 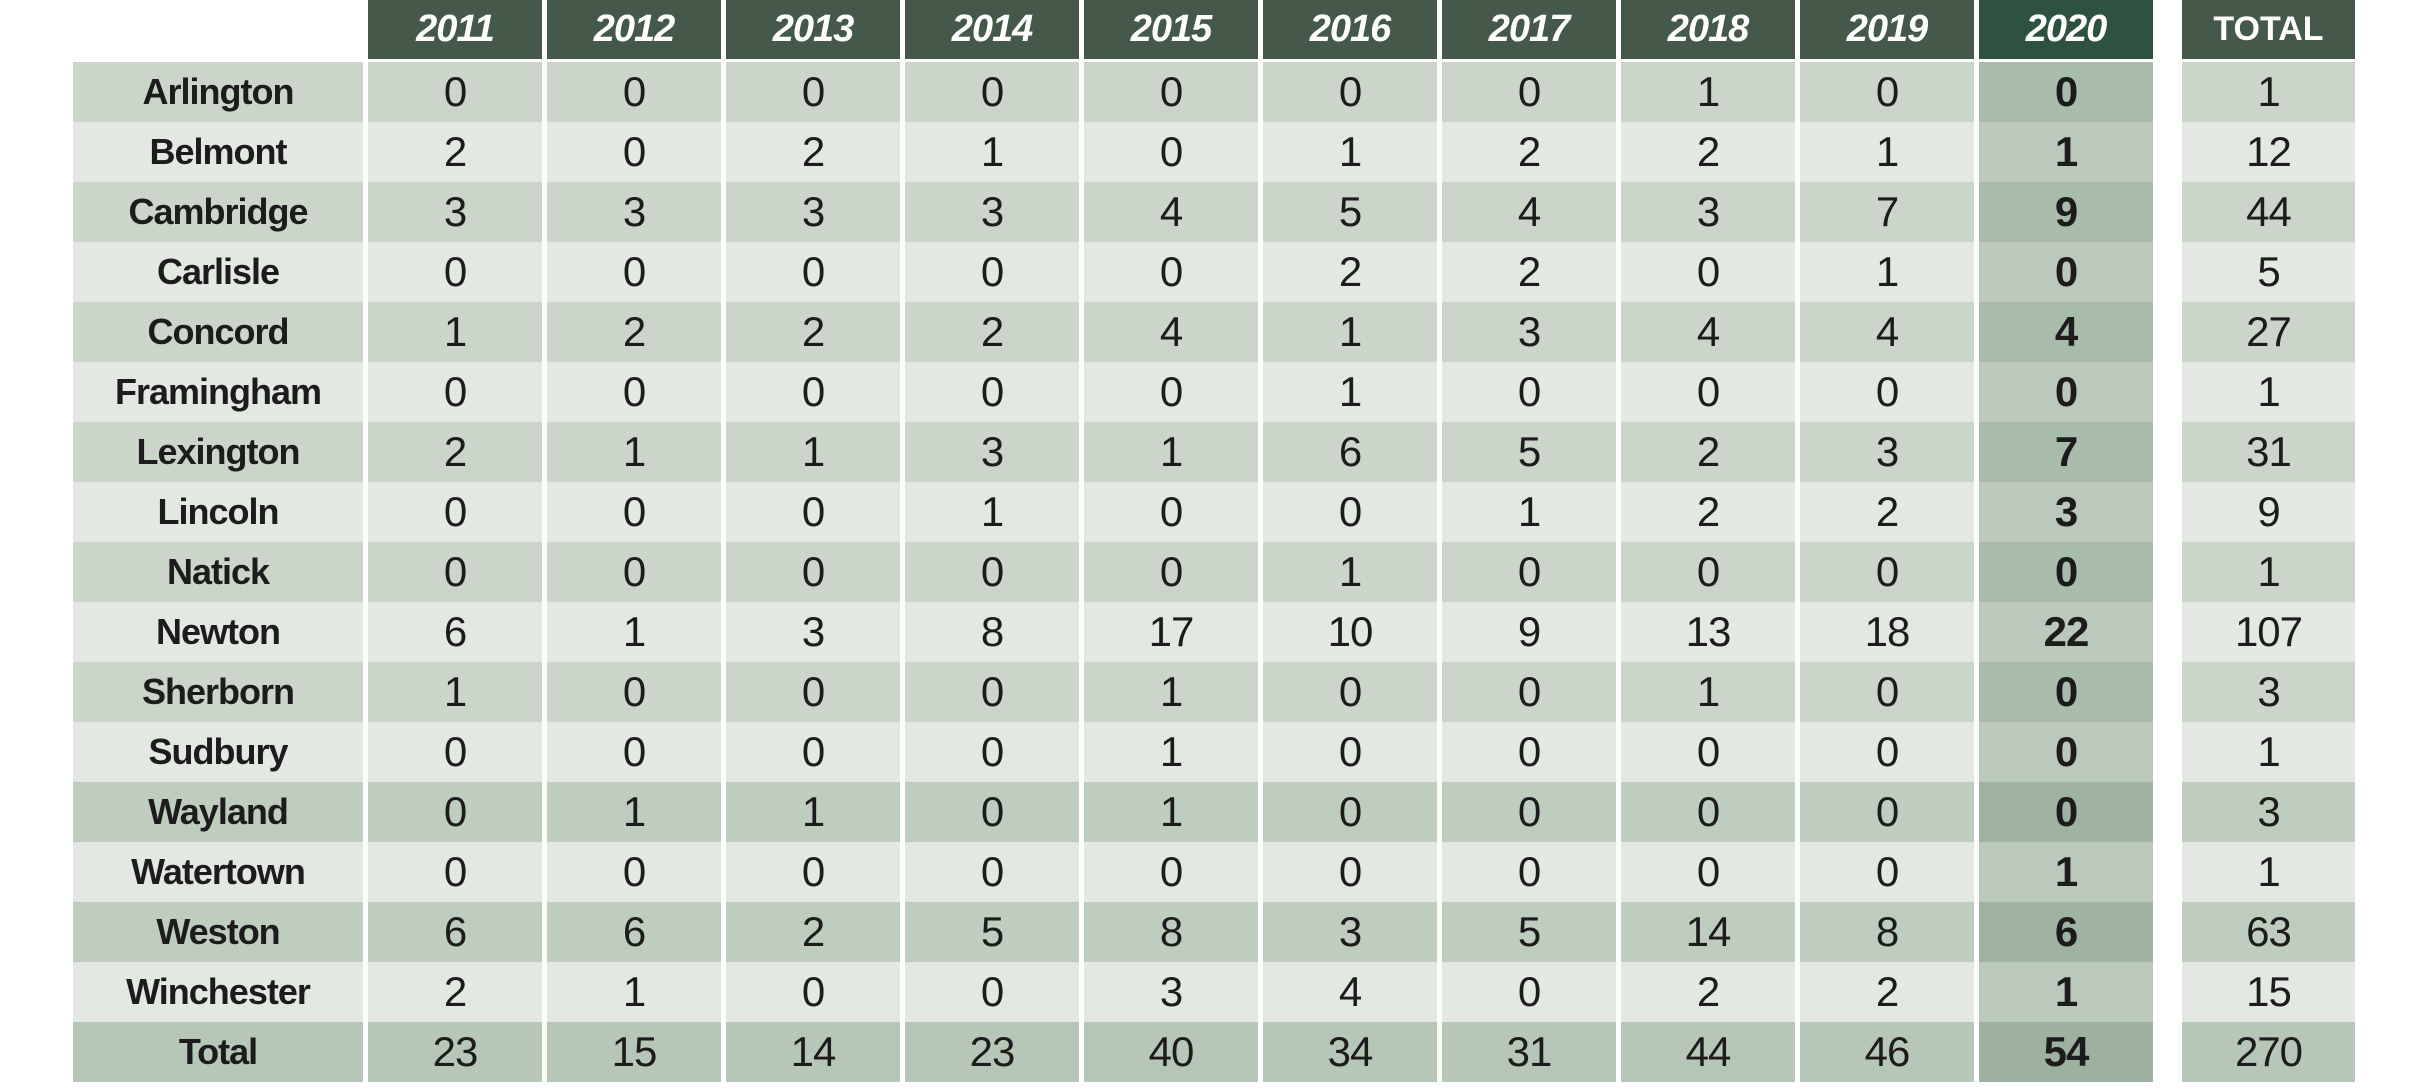 What do you see at coordinates (1887, 452) in the screenshot?
I see `cell-lexington-2019: 3` at bounding box center [1887, 452].